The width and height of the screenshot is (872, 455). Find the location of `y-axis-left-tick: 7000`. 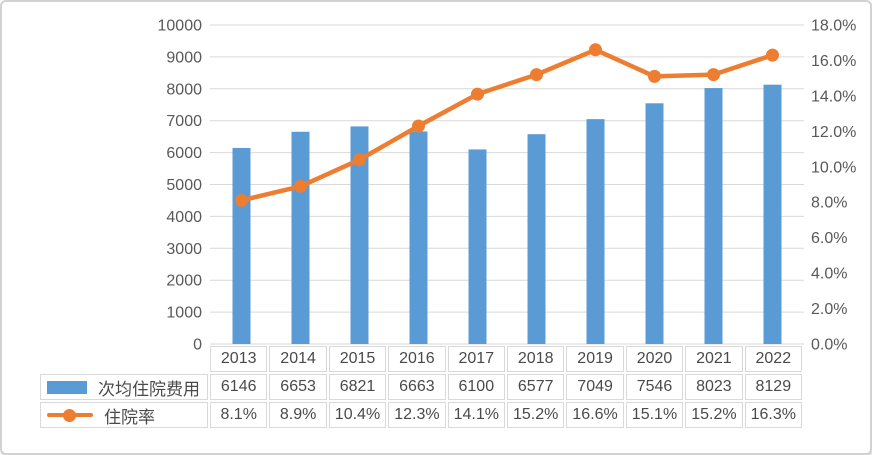

y-axis-left-tick: 7000 is located at coordinates (184, 121).